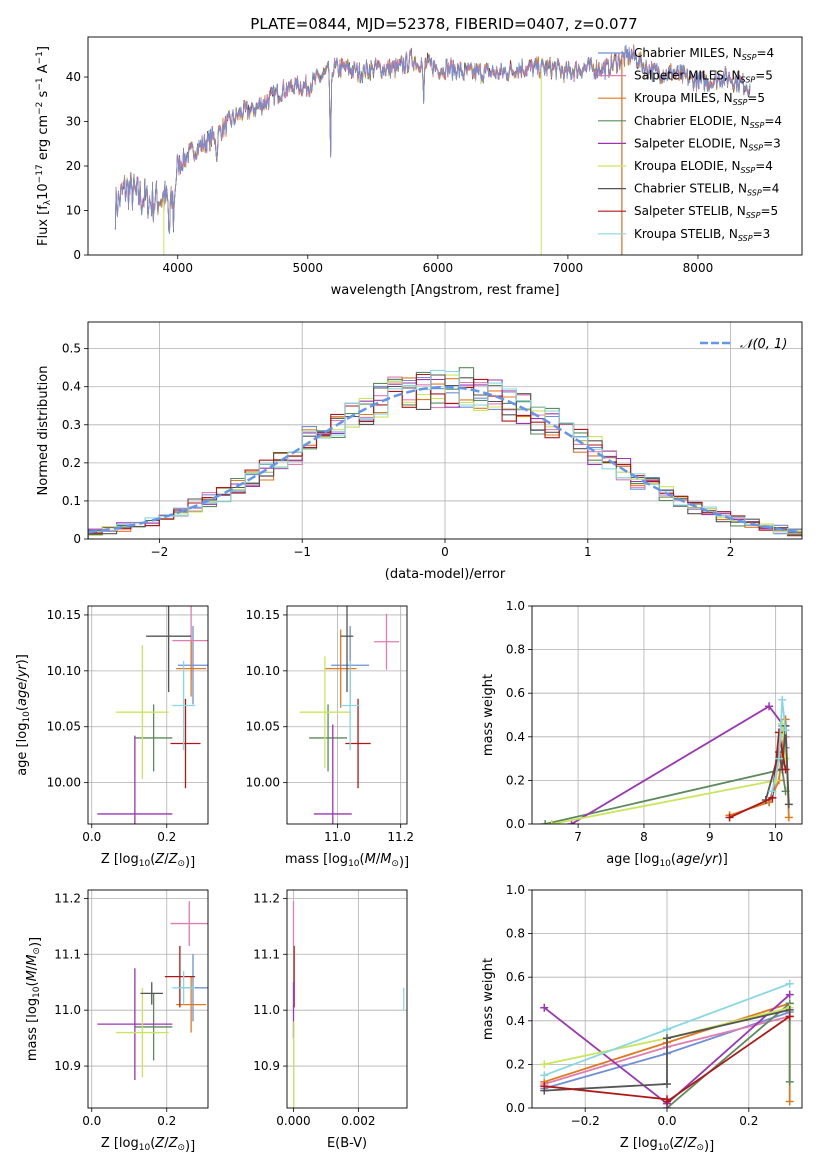 The height and width of the screenshot is (1170, 819). Describe the element at coordinates (263, 783) in the screenshot. I see `y-tick-label: 10.00` at that location.